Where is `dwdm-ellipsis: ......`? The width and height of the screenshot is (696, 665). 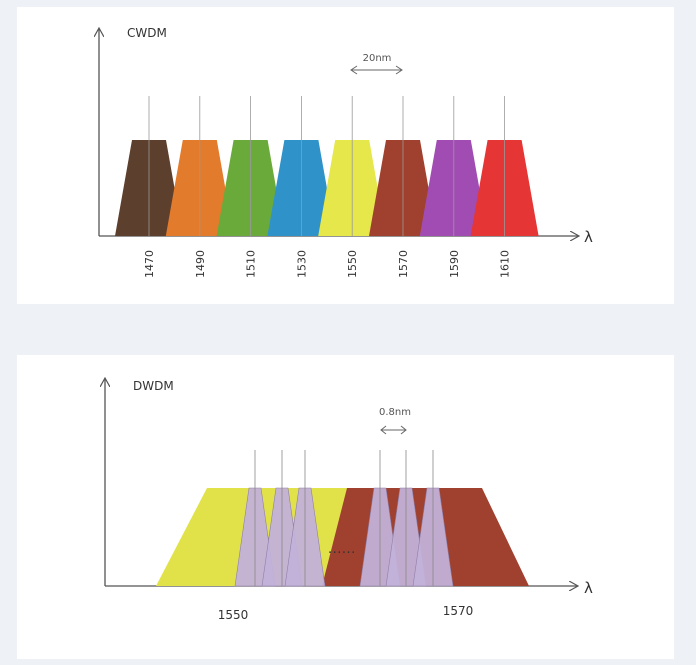
dwdm-ellipsis: ...... is located at coordinates (342, 549).